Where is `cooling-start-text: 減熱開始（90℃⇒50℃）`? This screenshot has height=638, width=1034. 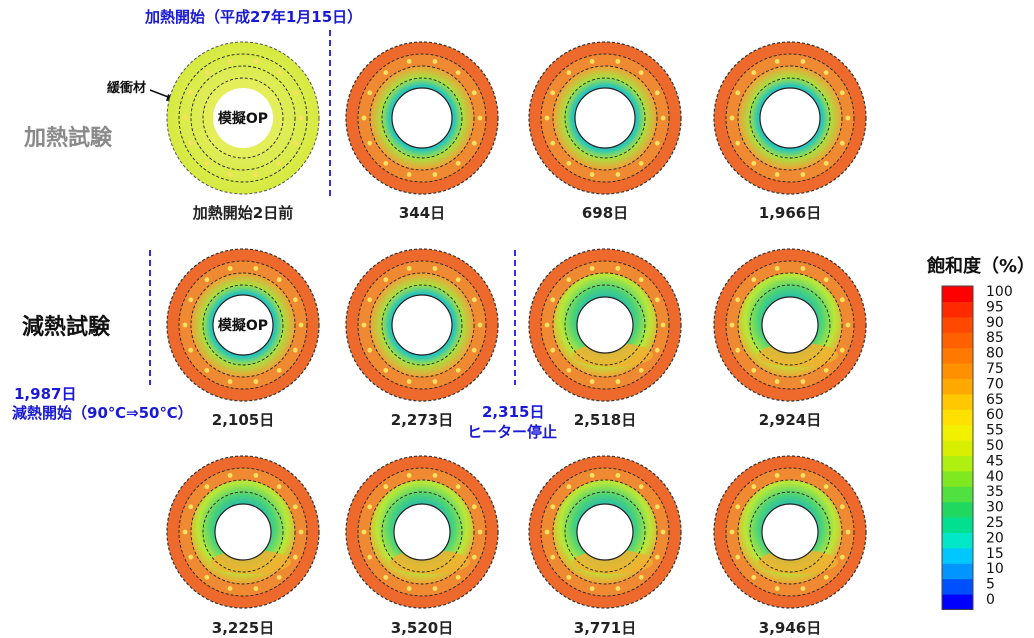 cooling-start-text: 減熱開始（90℃⇒50℃） is located at coordinates (102, 413).